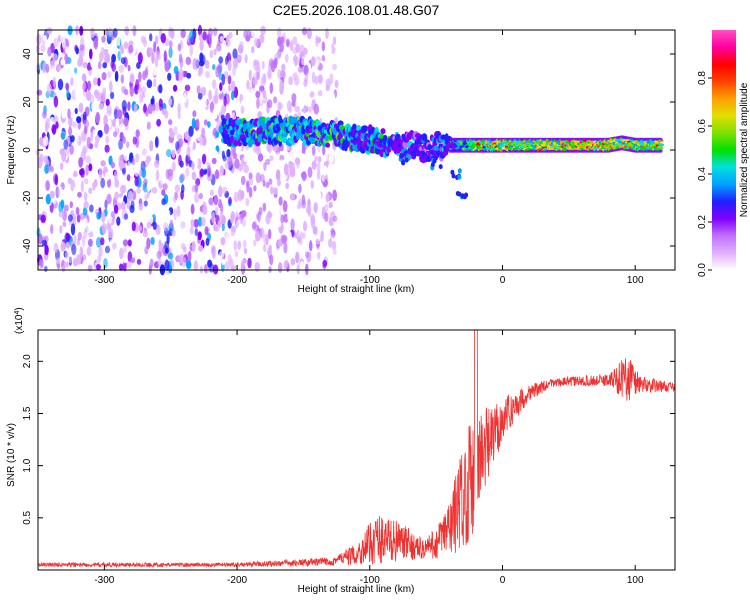  What do you see at coordinates (635, 580) in the screenshot?
I see `x-tick-label: 100` at bounding box center [635, 580].